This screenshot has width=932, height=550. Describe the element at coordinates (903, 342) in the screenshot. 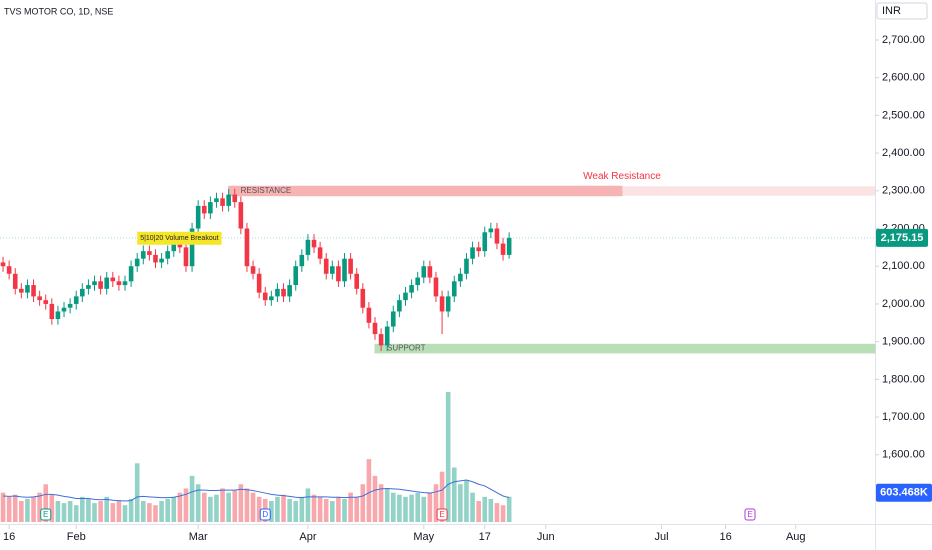

I see `y-tick-label: 1,900.00` at that location.